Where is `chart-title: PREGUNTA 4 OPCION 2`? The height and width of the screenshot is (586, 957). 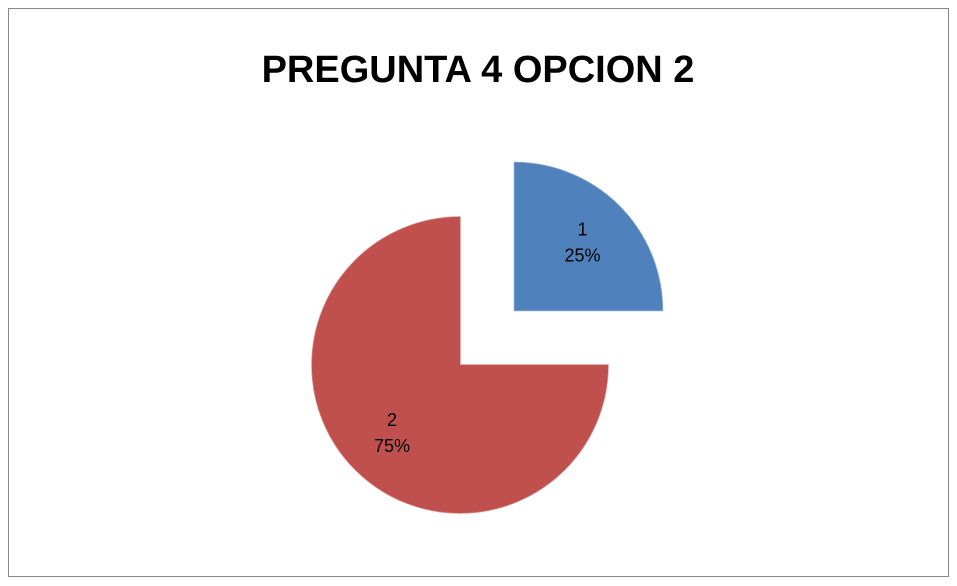
chart-title: PREGUNTA 4 OPCION 2 is located at coordinates (478, 70).